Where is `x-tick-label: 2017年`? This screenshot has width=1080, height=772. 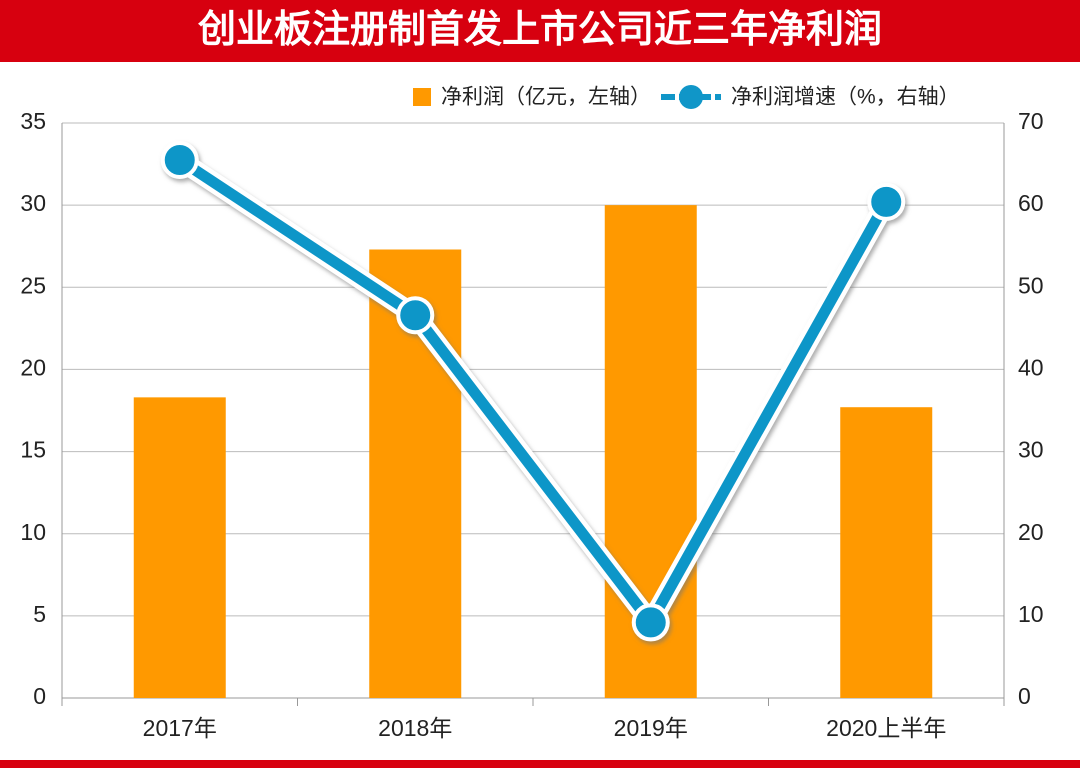 x-tick-label: 2017年 is located at coordinates (180, 728).